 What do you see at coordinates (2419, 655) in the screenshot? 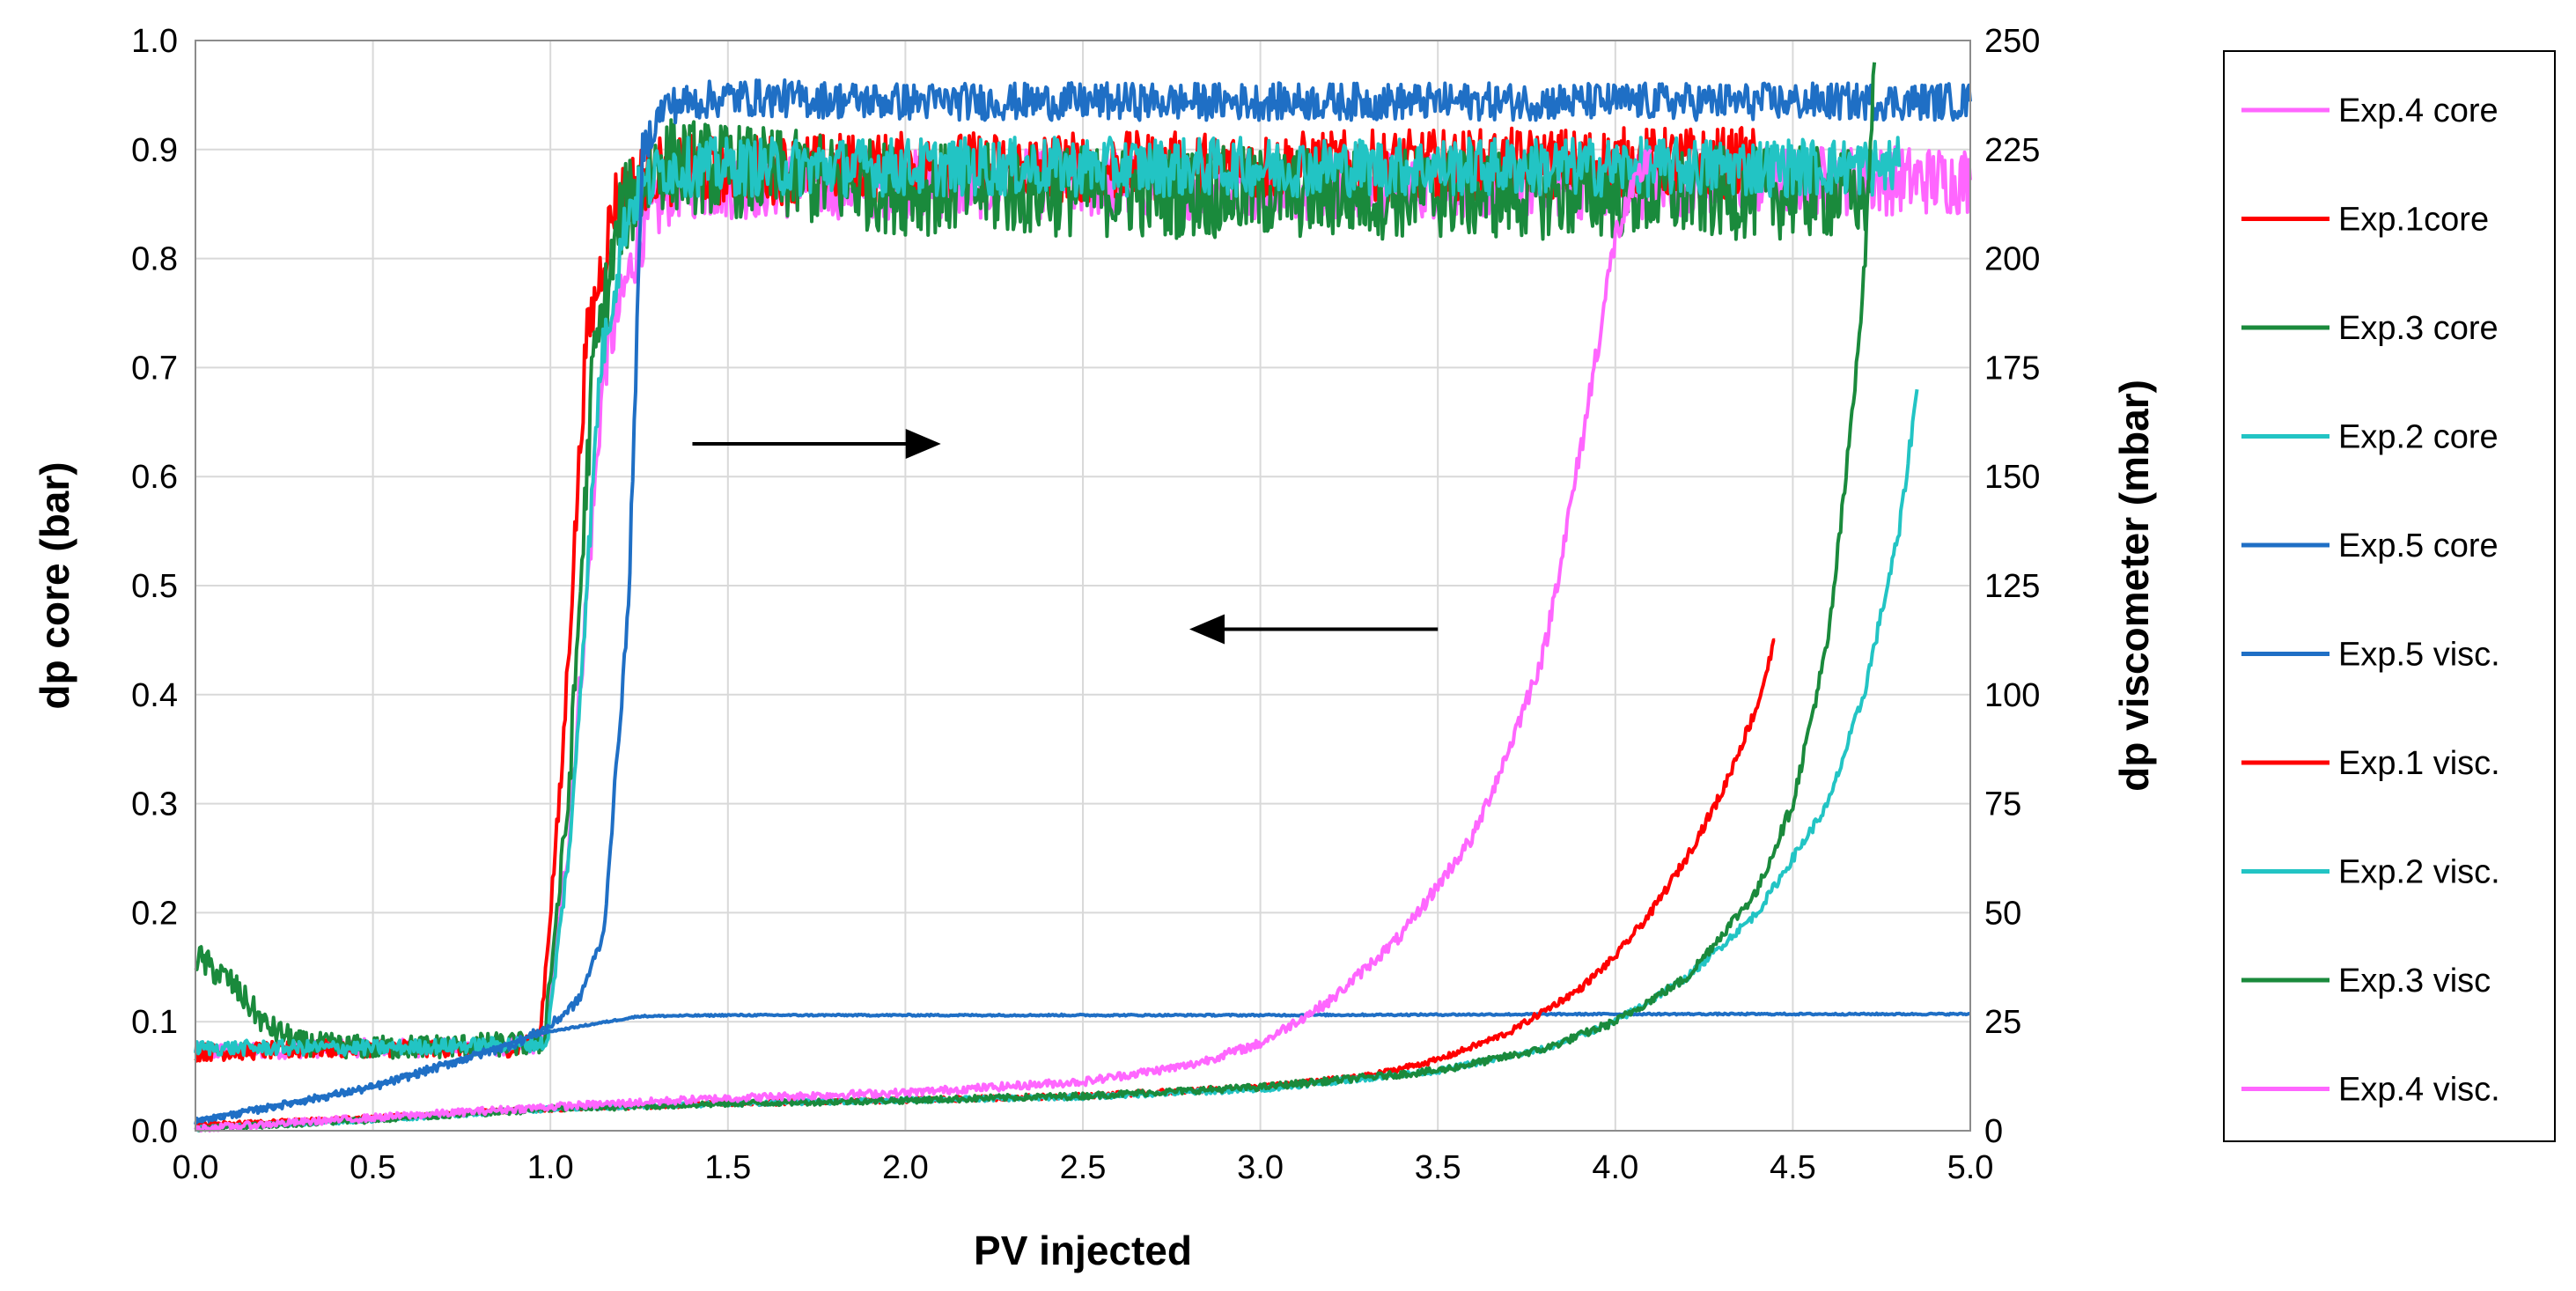
I see `legend-label-exp-5-visc: Exp.5 visc.` at bounding box center [2419, 655].